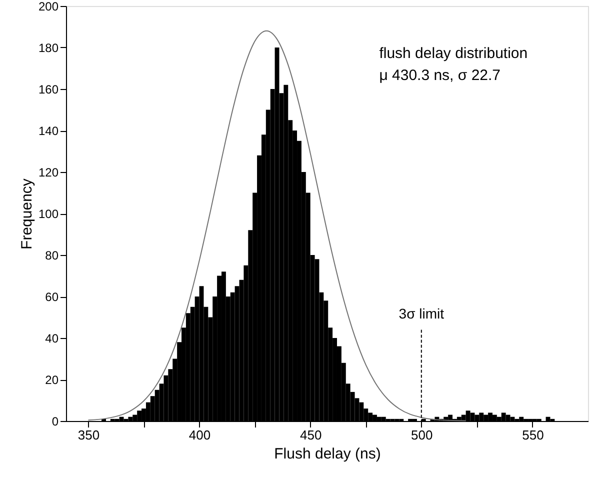 The height and width of the screenshot is (488, 605). I want to click on x-tick-label: 450, so click(311, 435).